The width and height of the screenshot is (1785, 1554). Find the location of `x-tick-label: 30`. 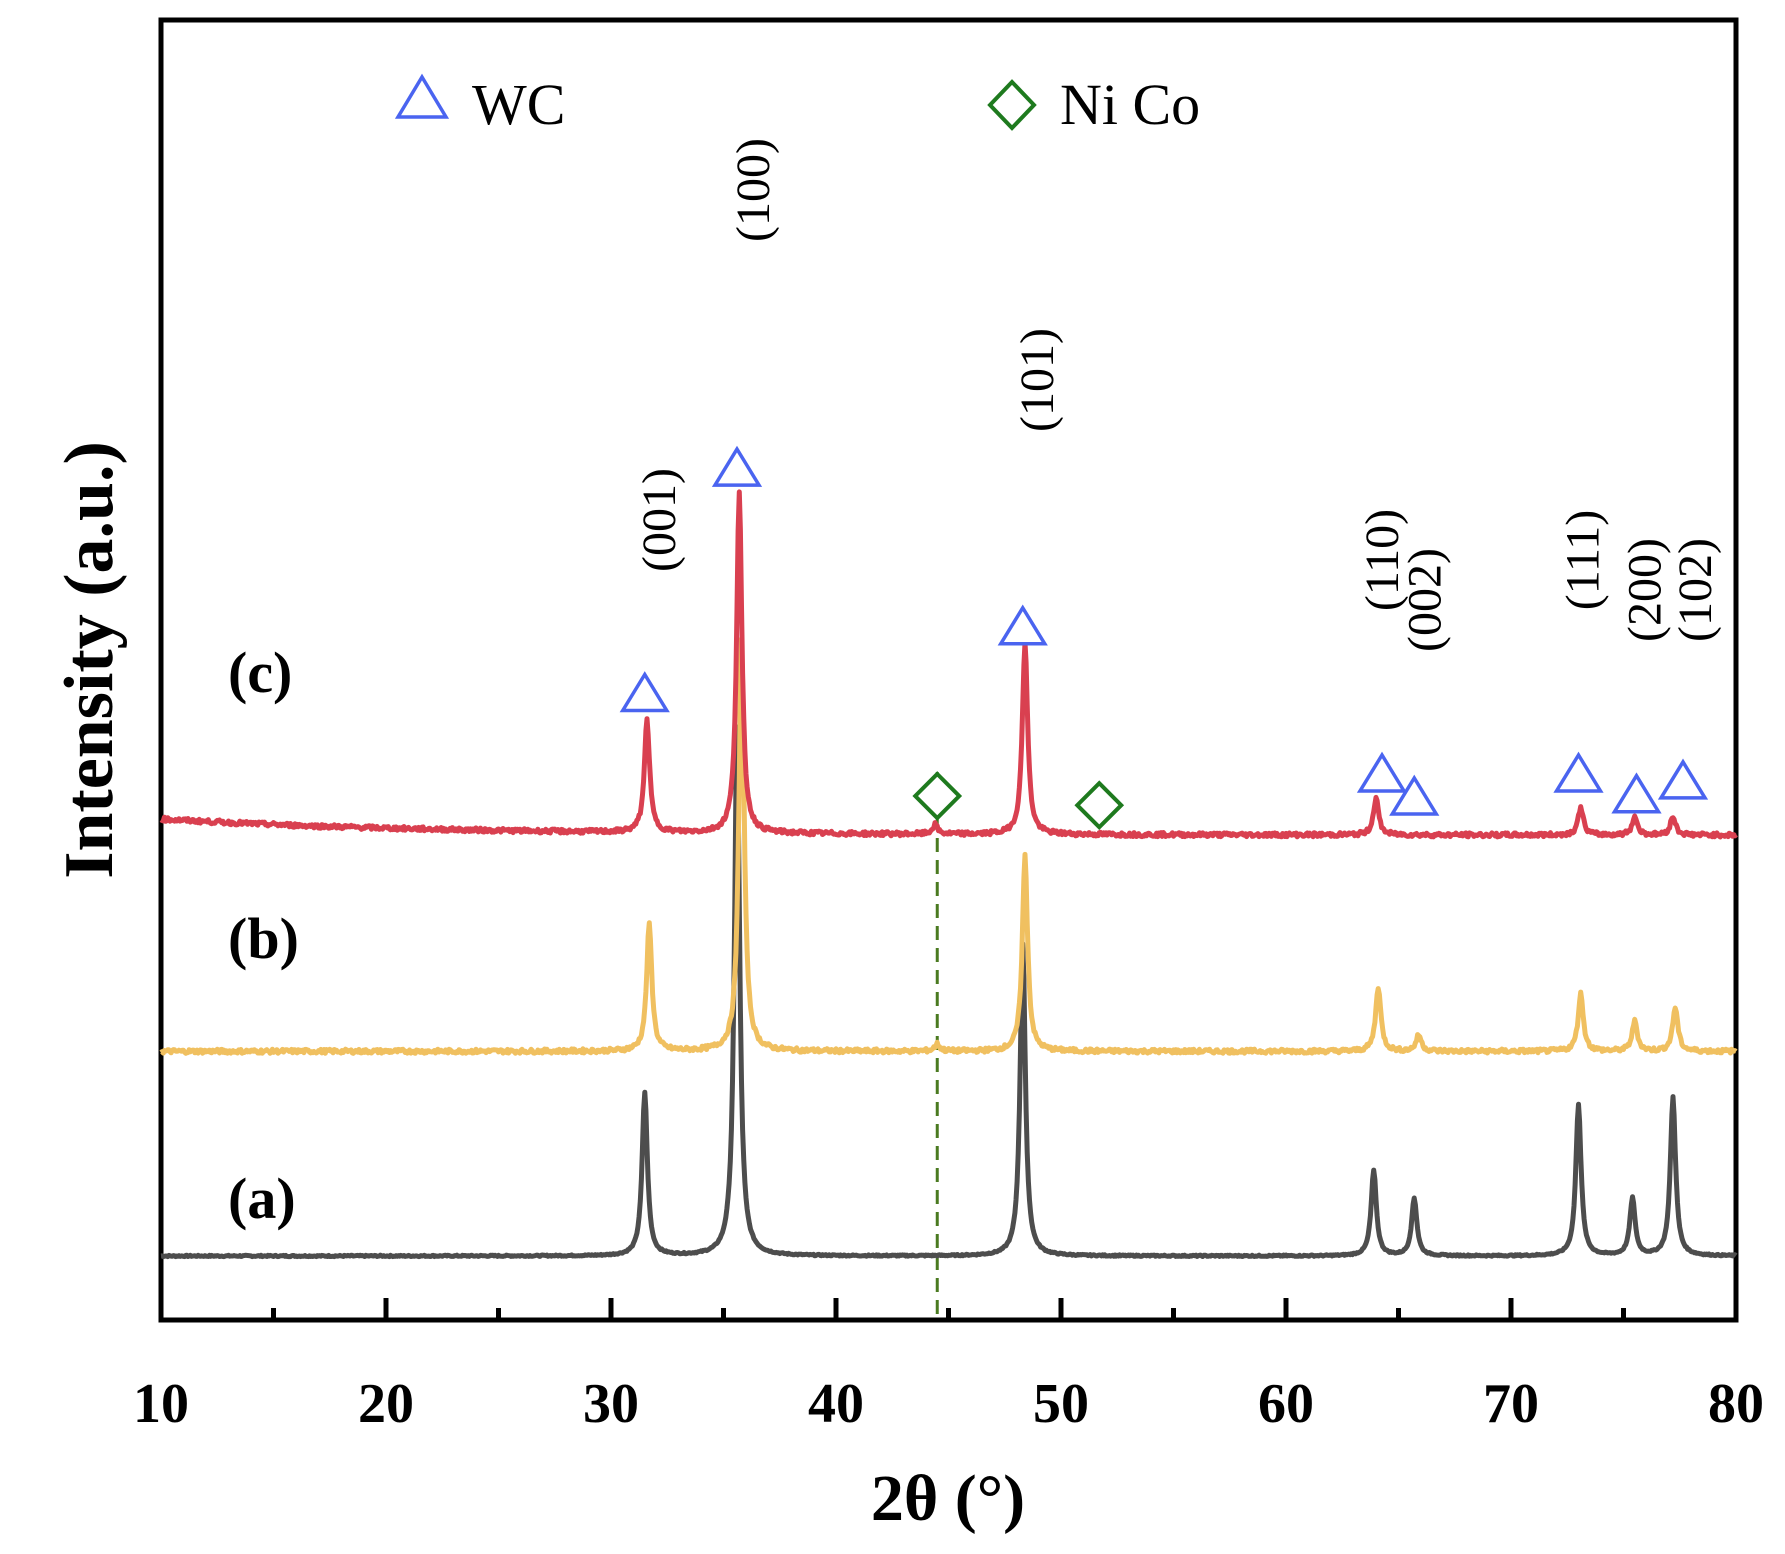

x-tick-label: 30 is located at coordinates (611, 1404).